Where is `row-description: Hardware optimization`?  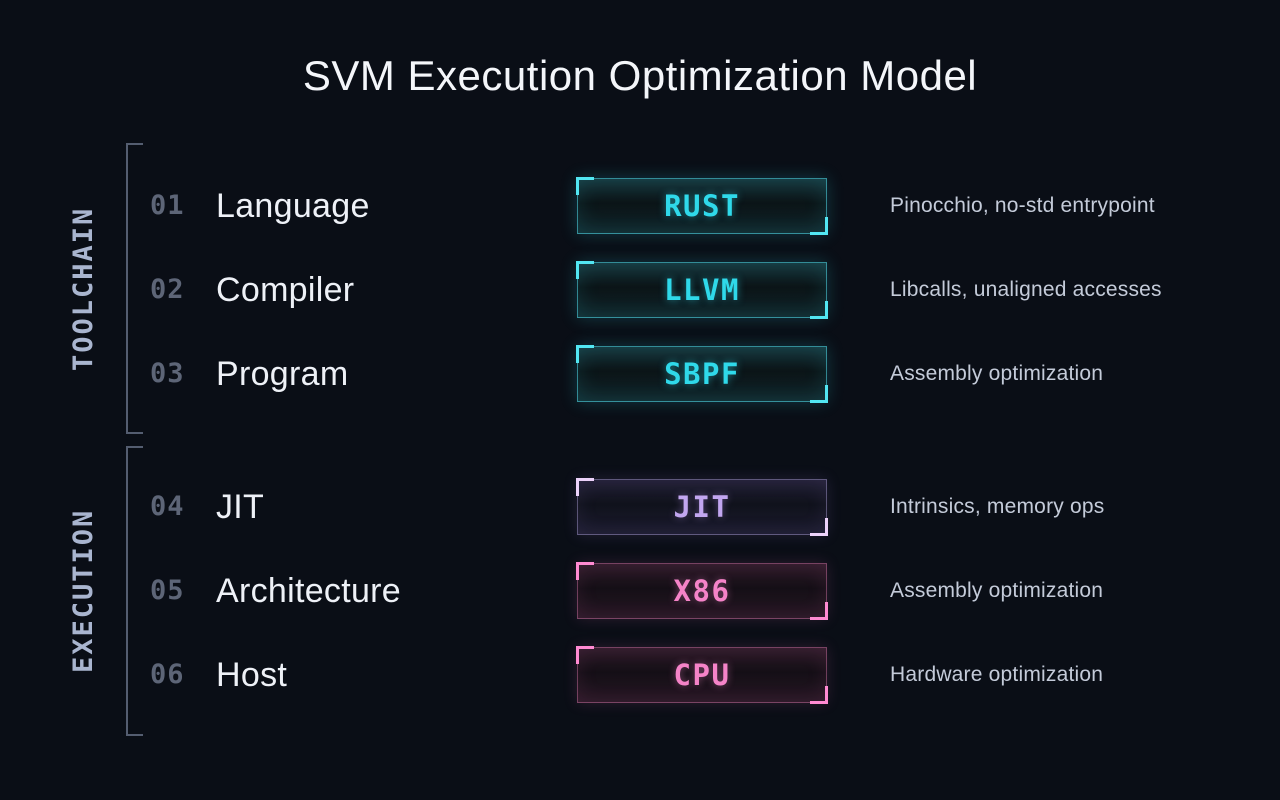
row-description: Hardware optimization is located at coordinates (997, 674).